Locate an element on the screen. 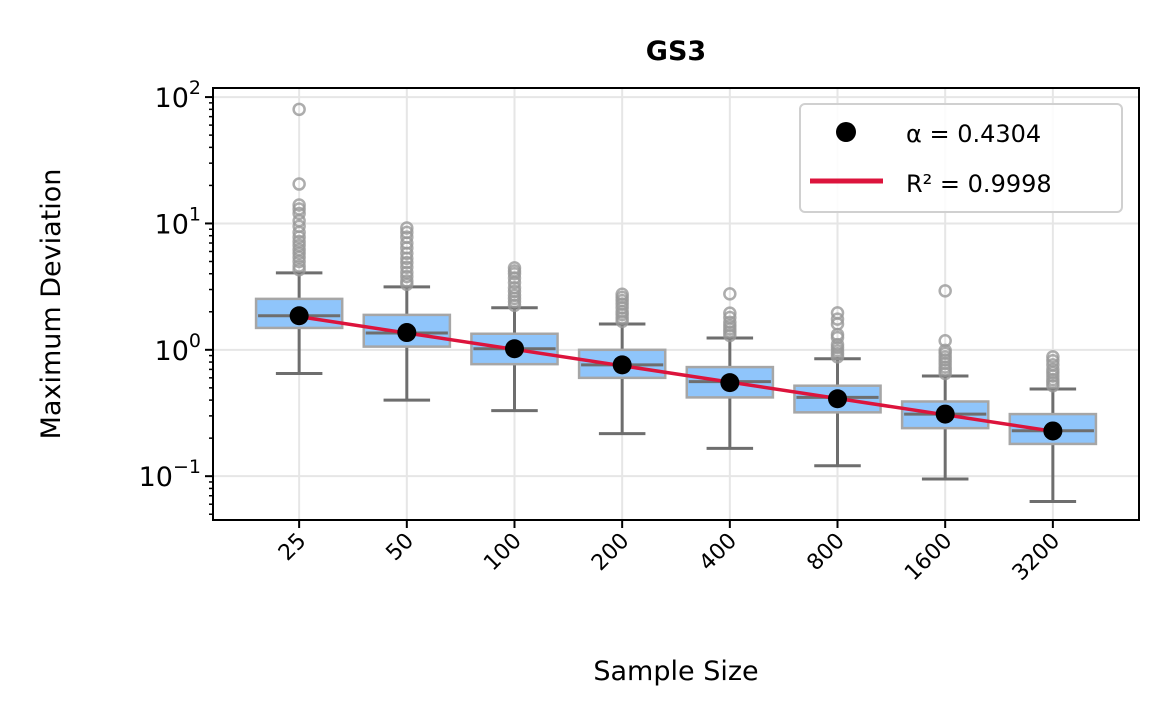  fit-line is located at coordinates (676, 373).